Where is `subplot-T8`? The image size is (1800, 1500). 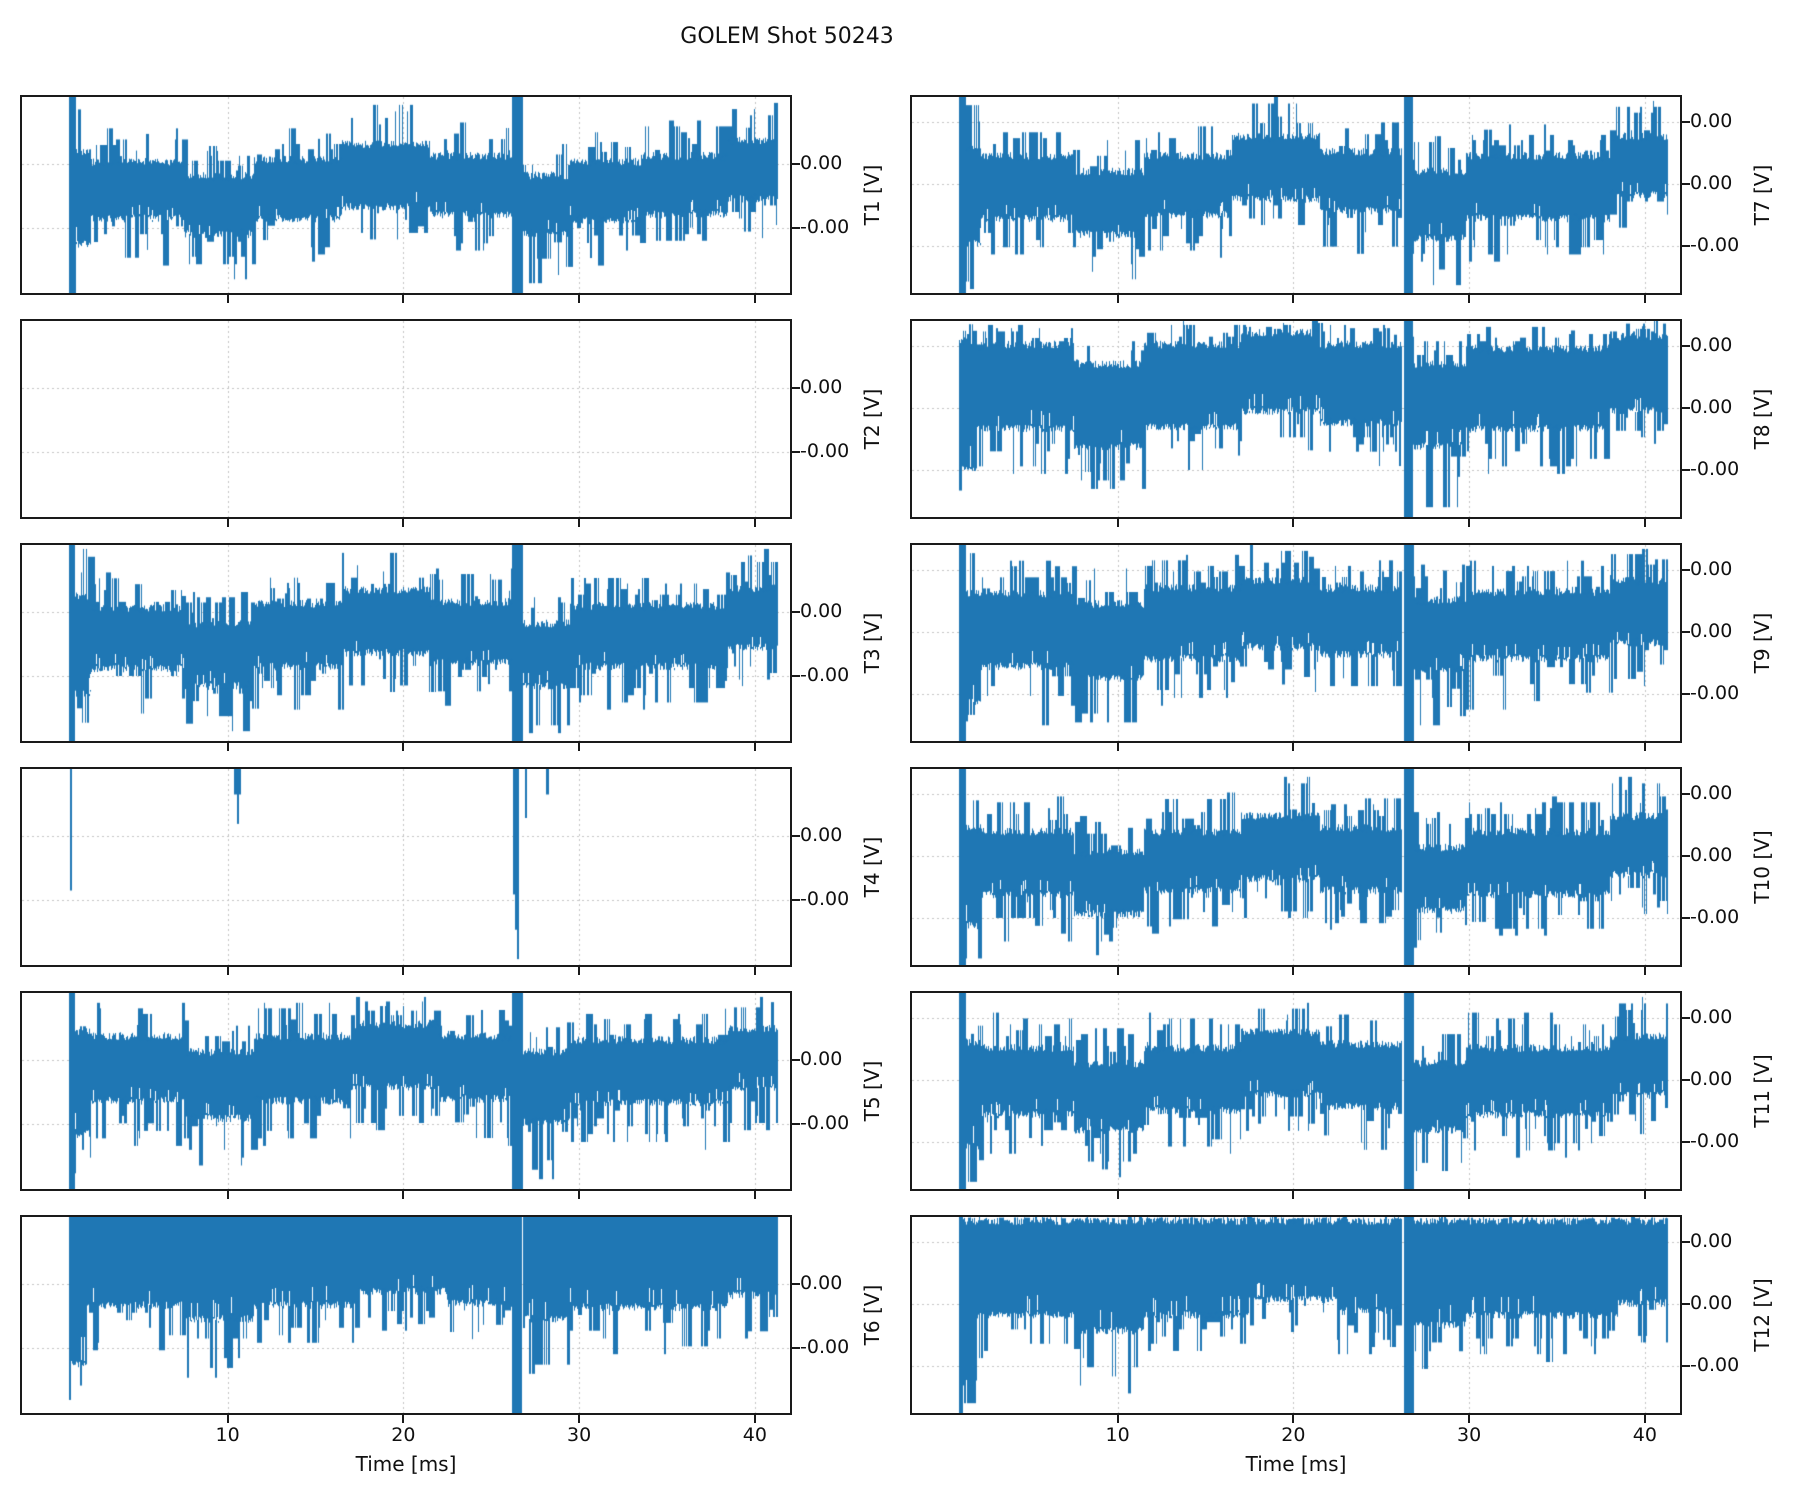 subplot-T8 is located at coordinates (1300, 423).